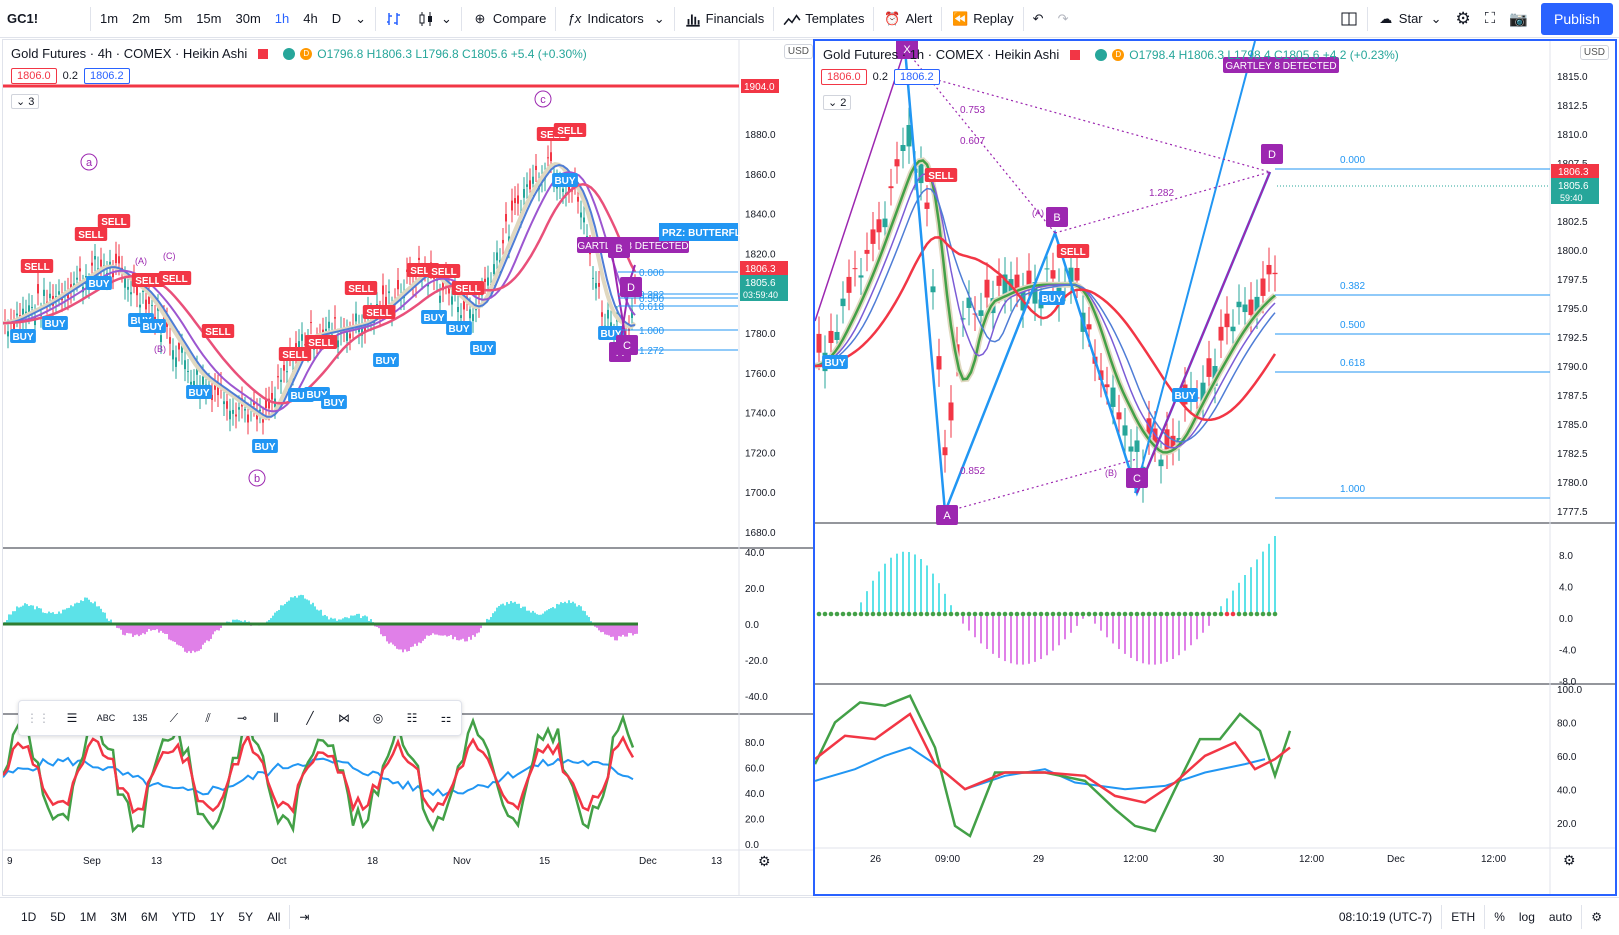 The width and height of the screenshot is (1619, 935). What do you see at coordinates (174, 717) in the screenshot?
I see `trend-line-icon: ⟋` at bounding box center [174, 717].